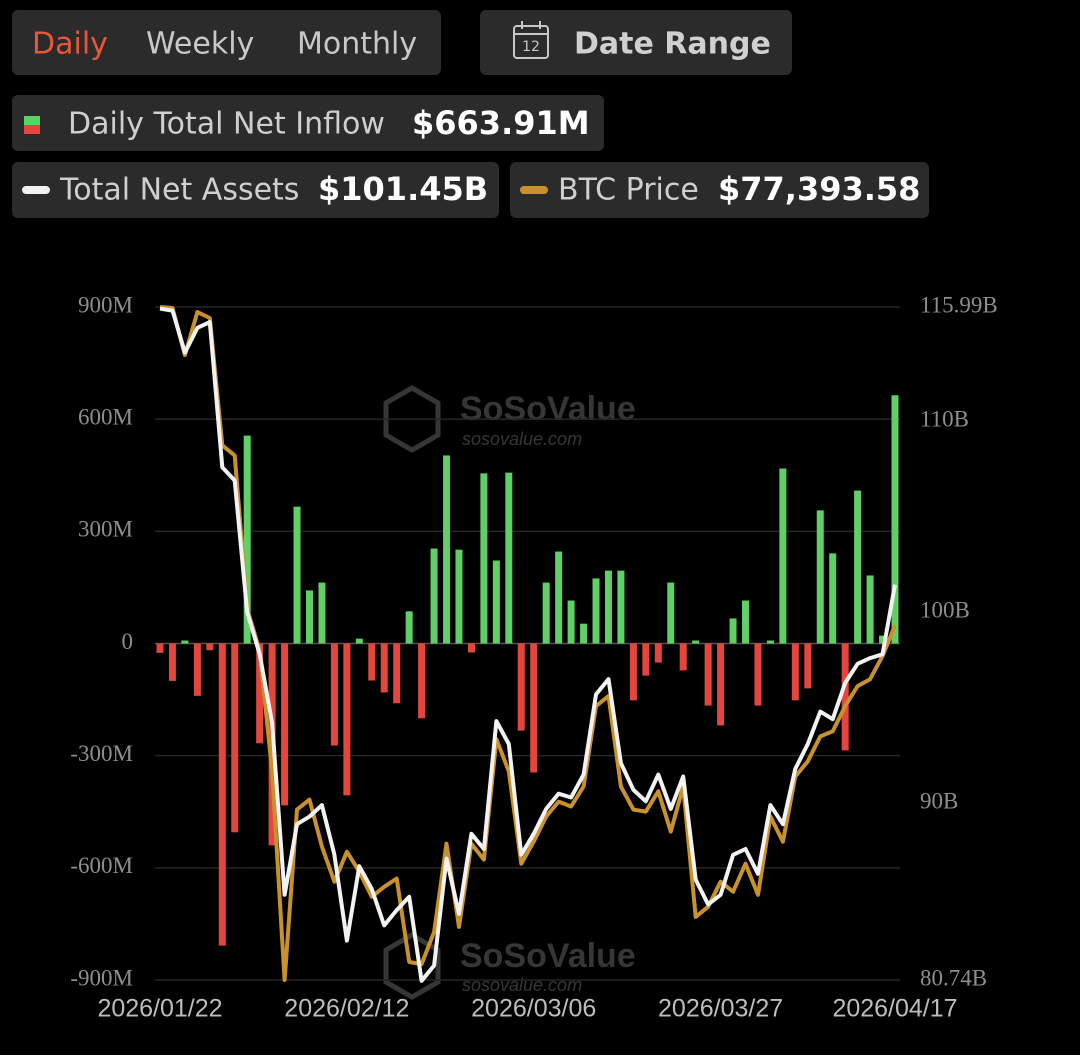 Image resolution: width=1080 pixels, height=1055 pixels. Describe the element at coordinates (101, 977) in the screenshot. I see `y-tick-label: -900M` at that location.